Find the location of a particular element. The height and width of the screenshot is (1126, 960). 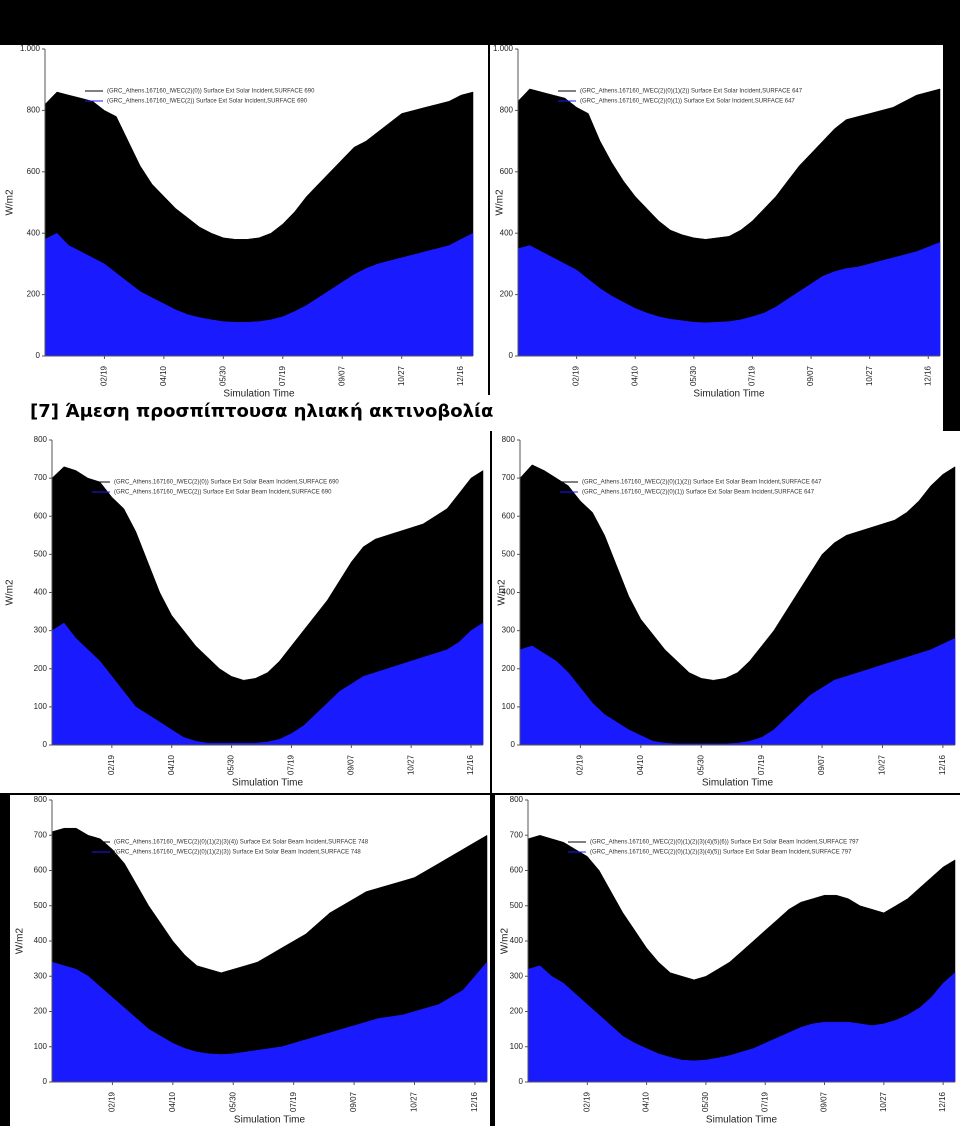

heading-band is located at coordinates (471, 413).